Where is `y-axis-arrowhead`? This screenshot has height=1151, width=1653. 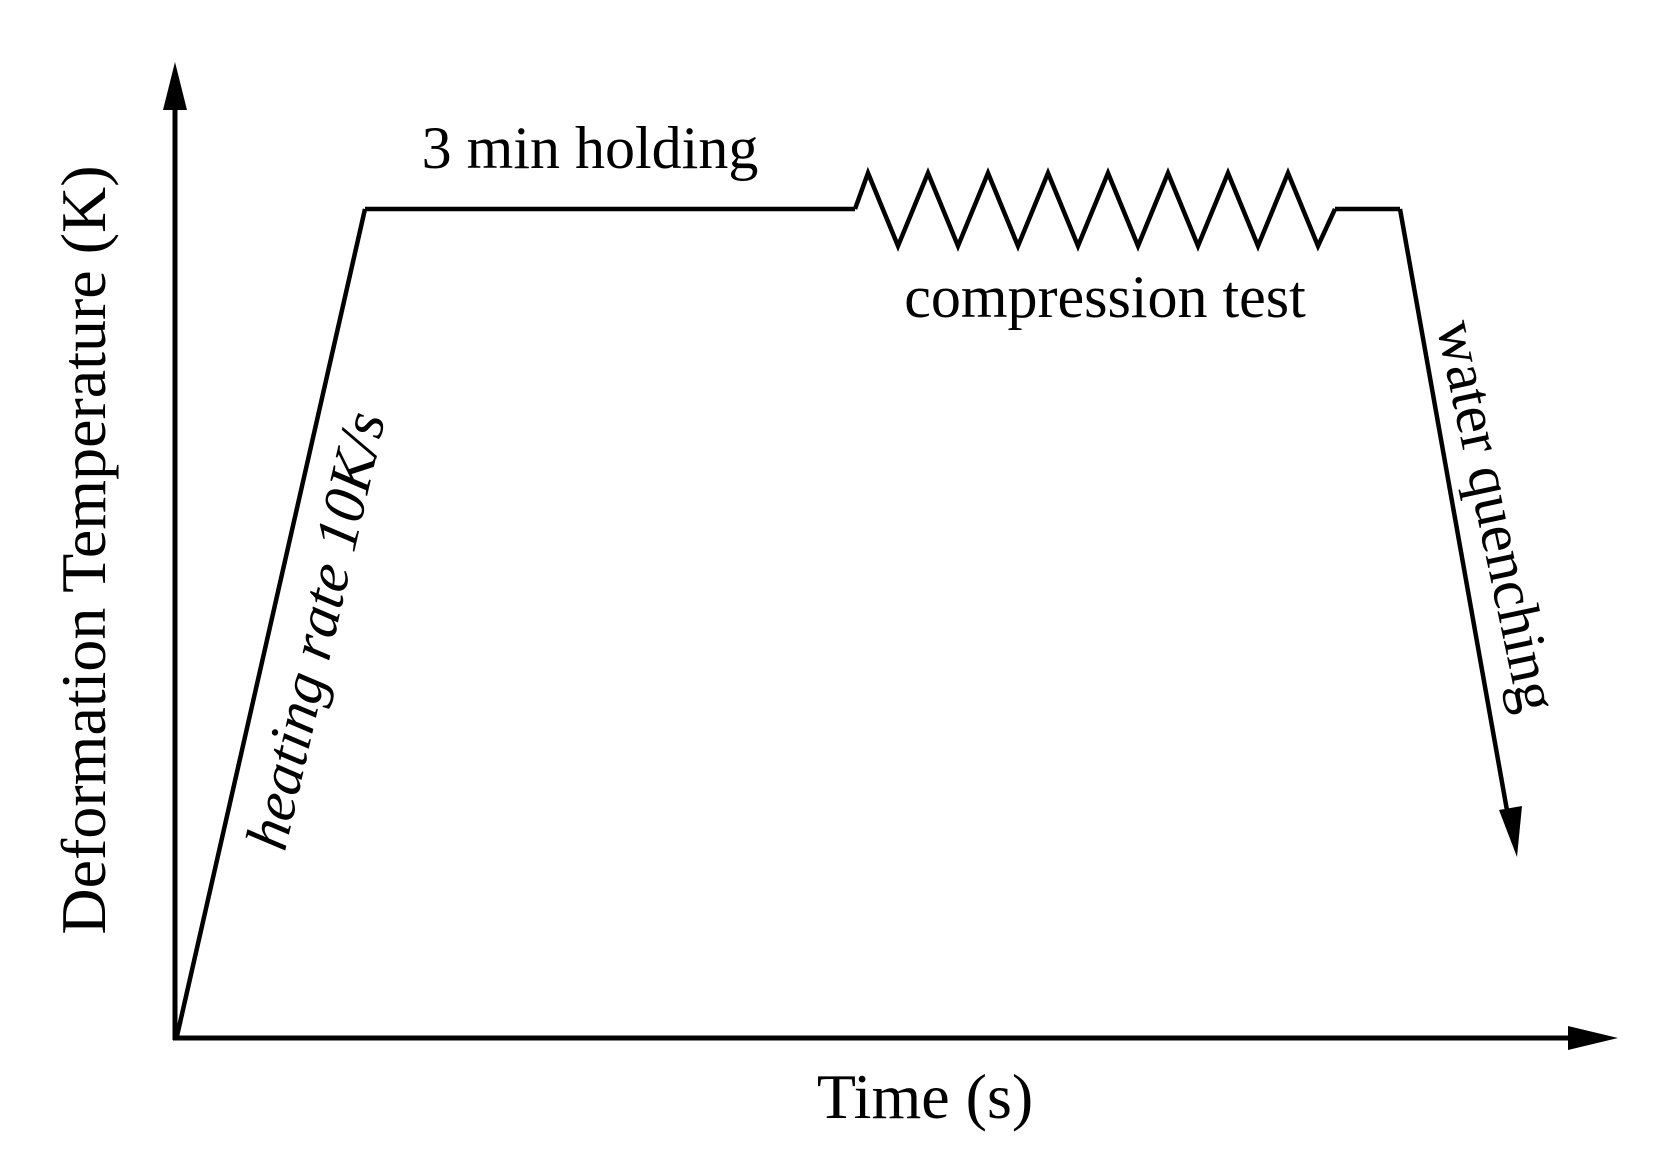 y-axis-arrowhead is located at coordinates (175, 86).